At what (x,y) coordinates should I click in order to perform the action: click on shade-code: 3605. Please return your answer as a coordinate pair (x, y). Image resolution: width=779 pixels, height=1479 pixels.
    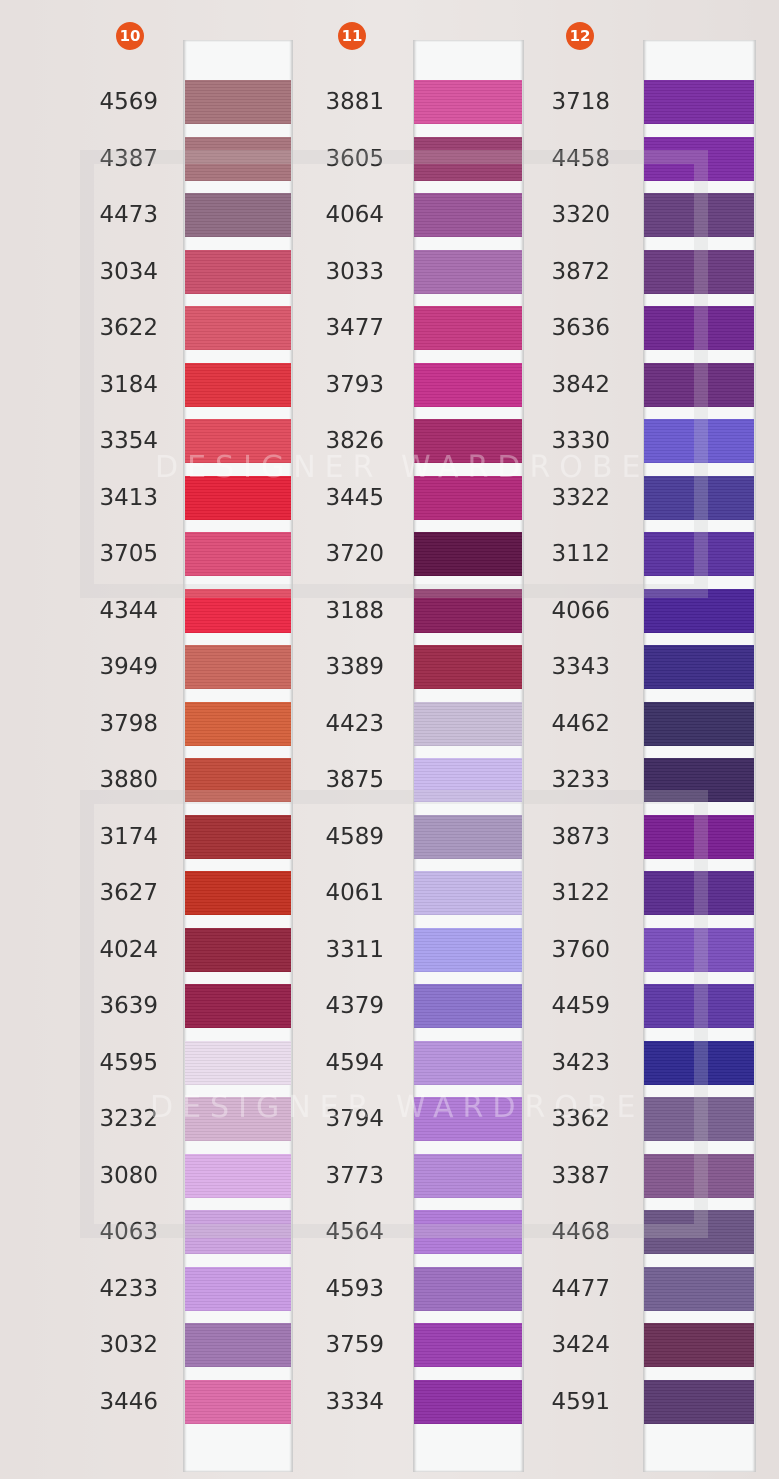
    Looking at the image, I should click on (354, 158).